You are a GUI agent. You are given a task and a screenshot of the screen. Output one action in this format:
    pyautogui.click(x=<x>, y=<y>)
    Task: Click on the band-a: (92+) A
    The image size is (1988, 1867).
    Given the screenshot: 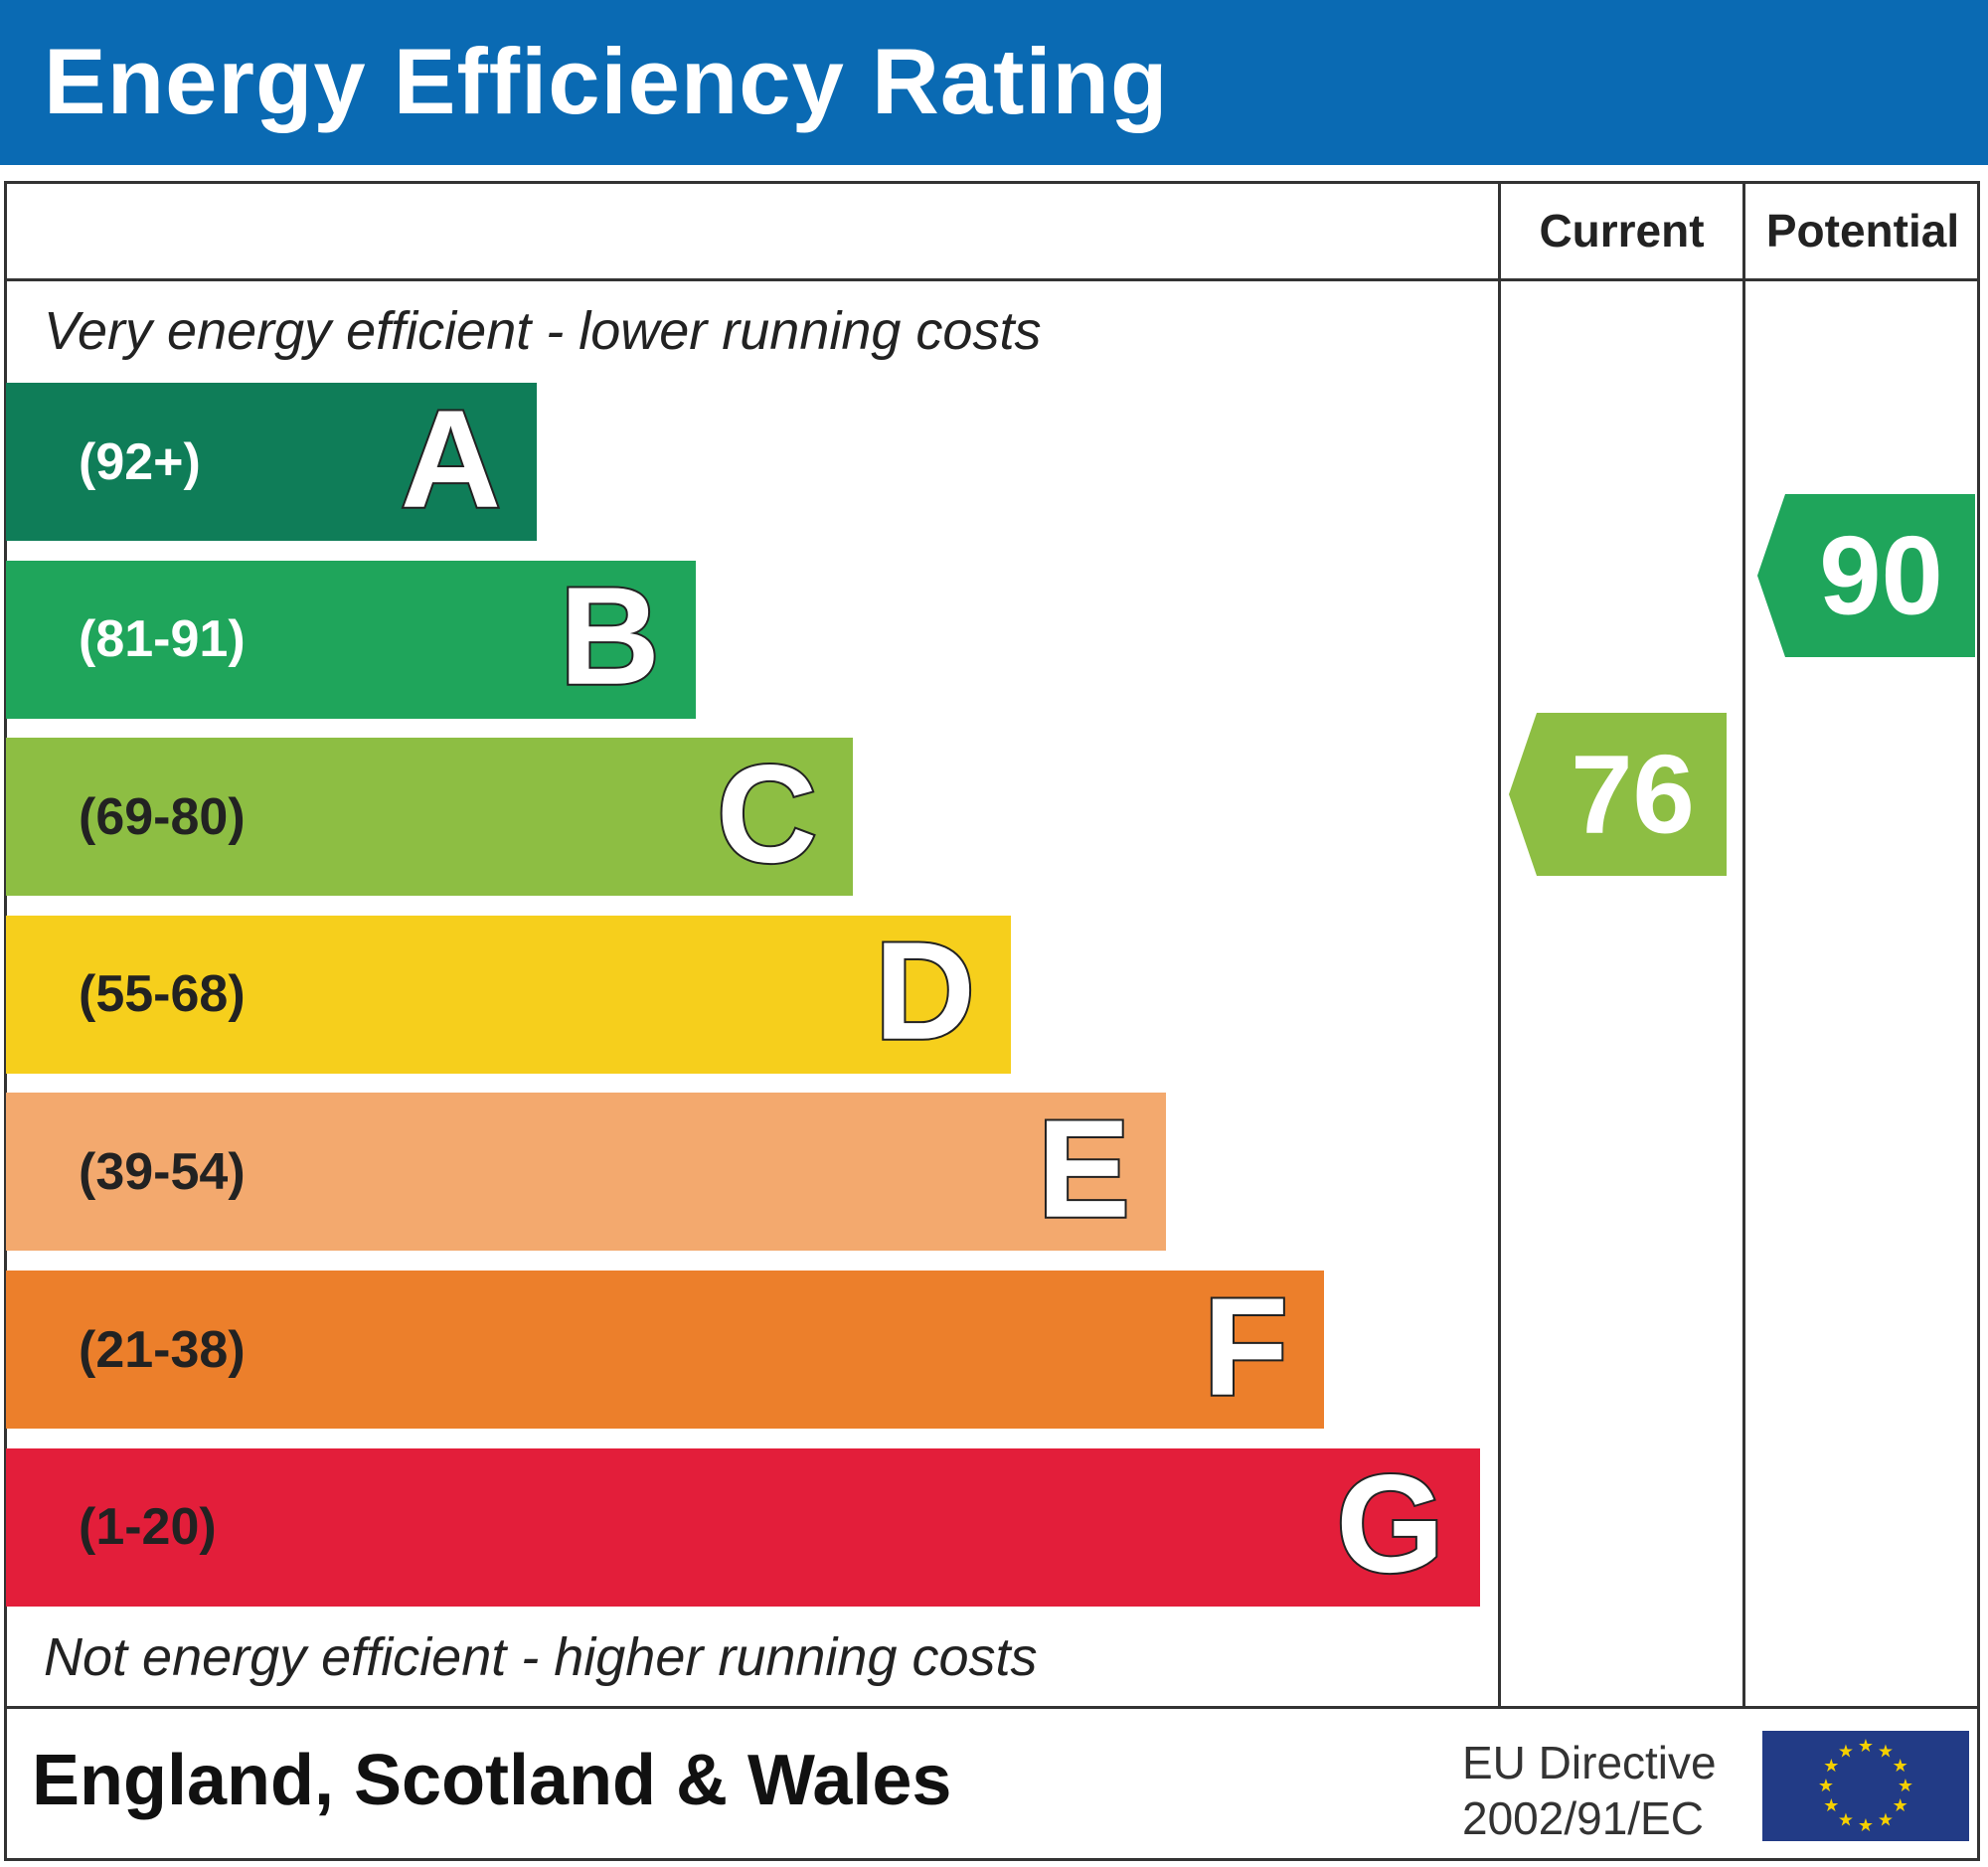 What is the action you would take?
    pyautogui.click(x=271, y=459)
    